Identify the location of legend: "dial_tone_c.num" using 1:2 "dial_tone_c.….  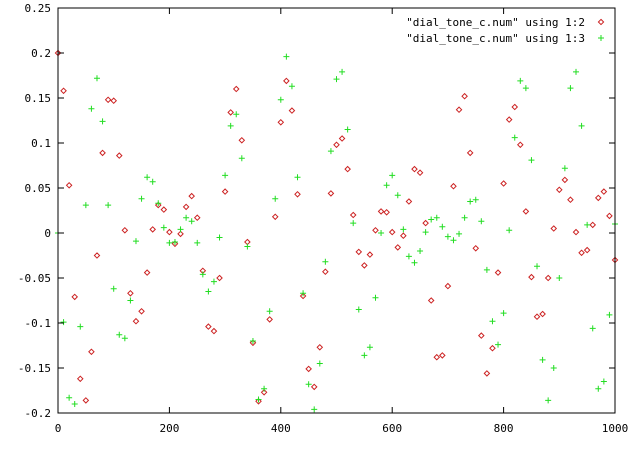
(505, 30).